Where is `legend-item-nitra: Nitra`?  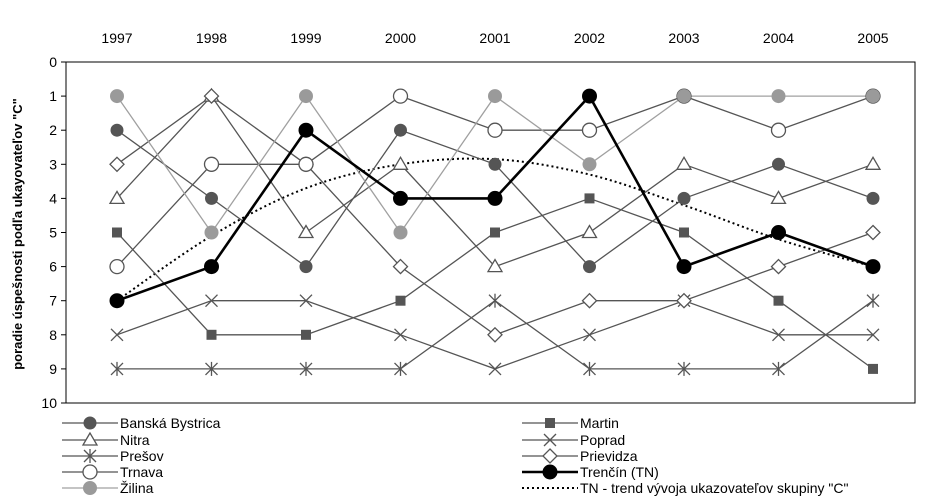 legend-item-nitra: Nitra is located at coordinates (106, 439).